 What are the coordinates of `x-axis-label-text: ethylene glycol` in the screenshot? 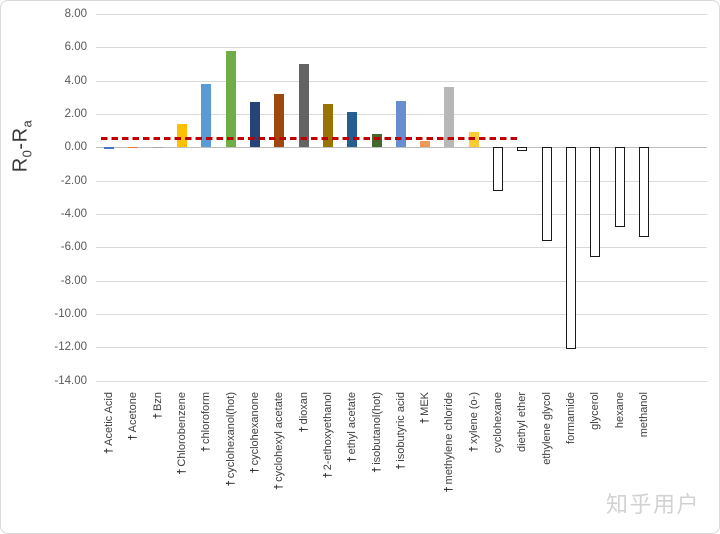 It's located at (546, 428).